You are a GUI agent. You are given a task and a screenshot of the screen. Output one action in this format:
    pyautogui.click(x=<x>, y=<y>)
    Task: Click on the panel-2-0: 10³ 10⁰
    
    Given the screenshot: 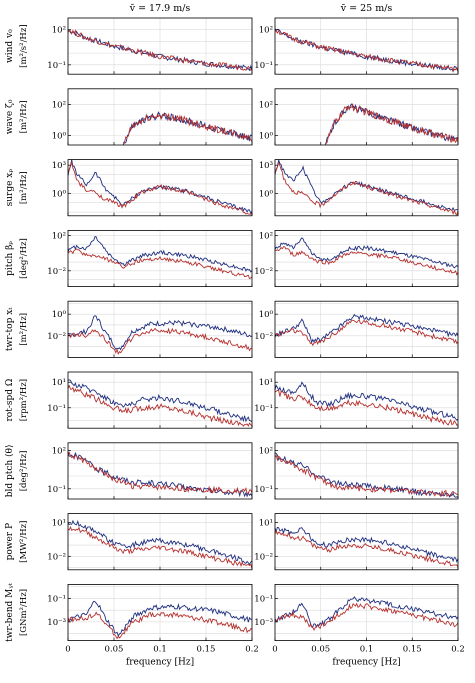 What is the action you would take?
    pyautogui.click(x=152, y=188)
    